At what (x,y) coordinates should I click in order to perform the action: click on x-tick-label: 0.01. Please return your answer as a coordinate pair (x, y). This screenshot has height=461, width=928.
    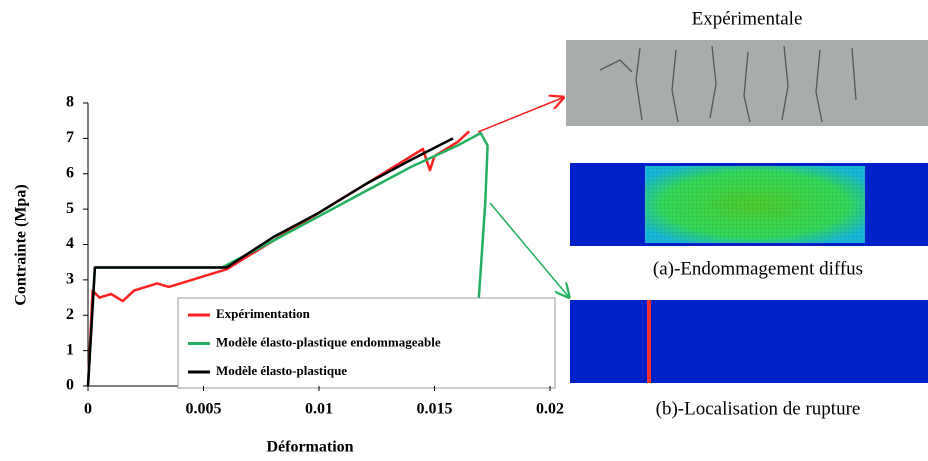
    Looking at the image, I should click on (319, 409).